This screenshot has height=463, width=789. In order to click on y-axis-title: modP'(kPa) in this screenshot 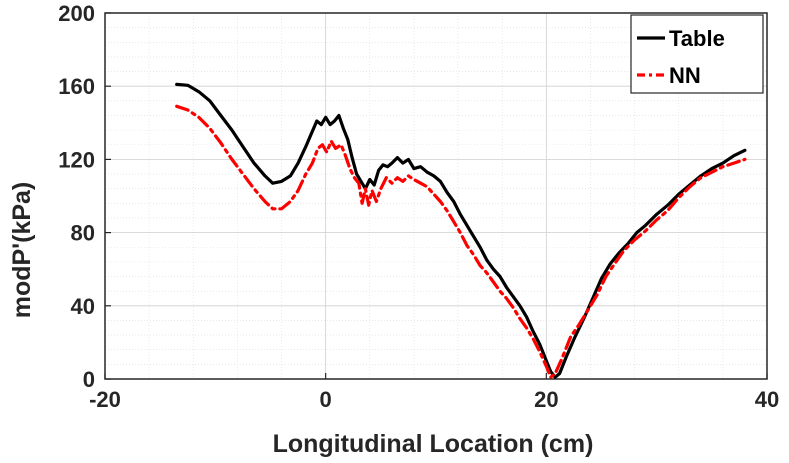, I will do `click(22, 250)`.